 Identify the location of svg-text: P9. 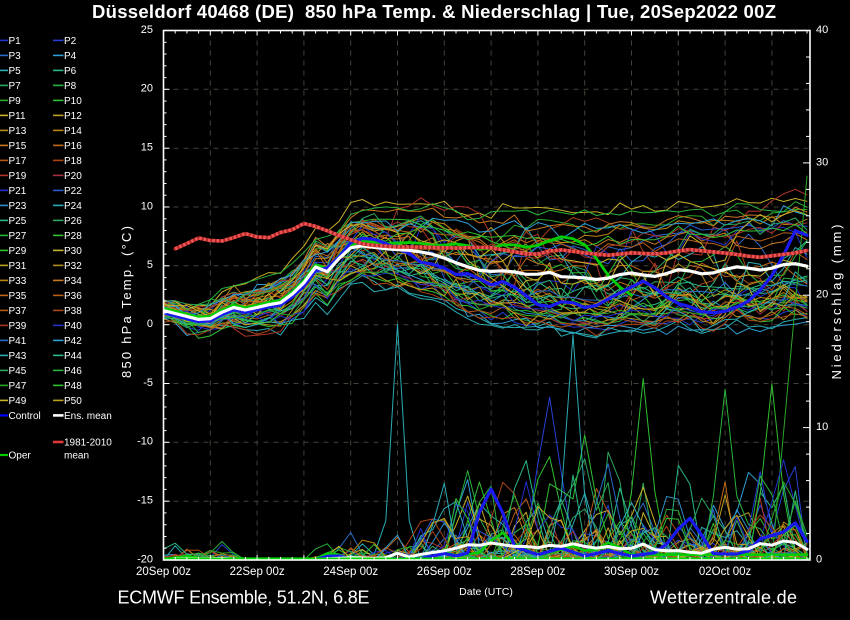
(15, 101).